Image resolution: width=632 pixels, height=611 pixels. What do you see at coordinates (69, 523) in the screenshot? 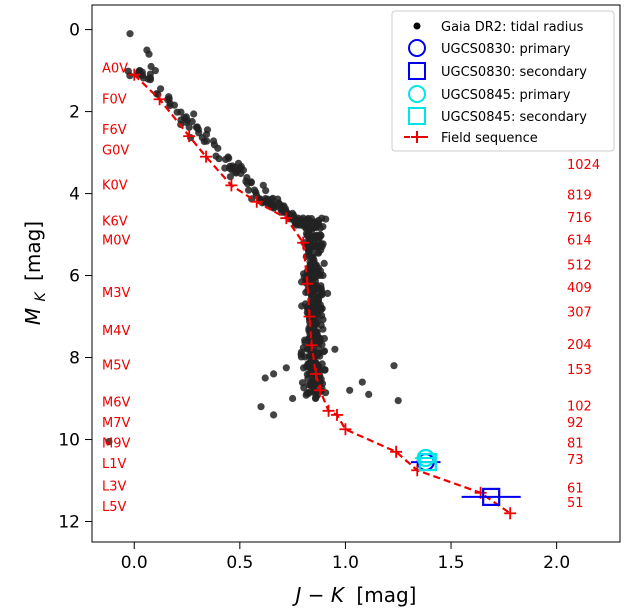
I see `y-tick-label: 12` at bounding box center [69, 523].